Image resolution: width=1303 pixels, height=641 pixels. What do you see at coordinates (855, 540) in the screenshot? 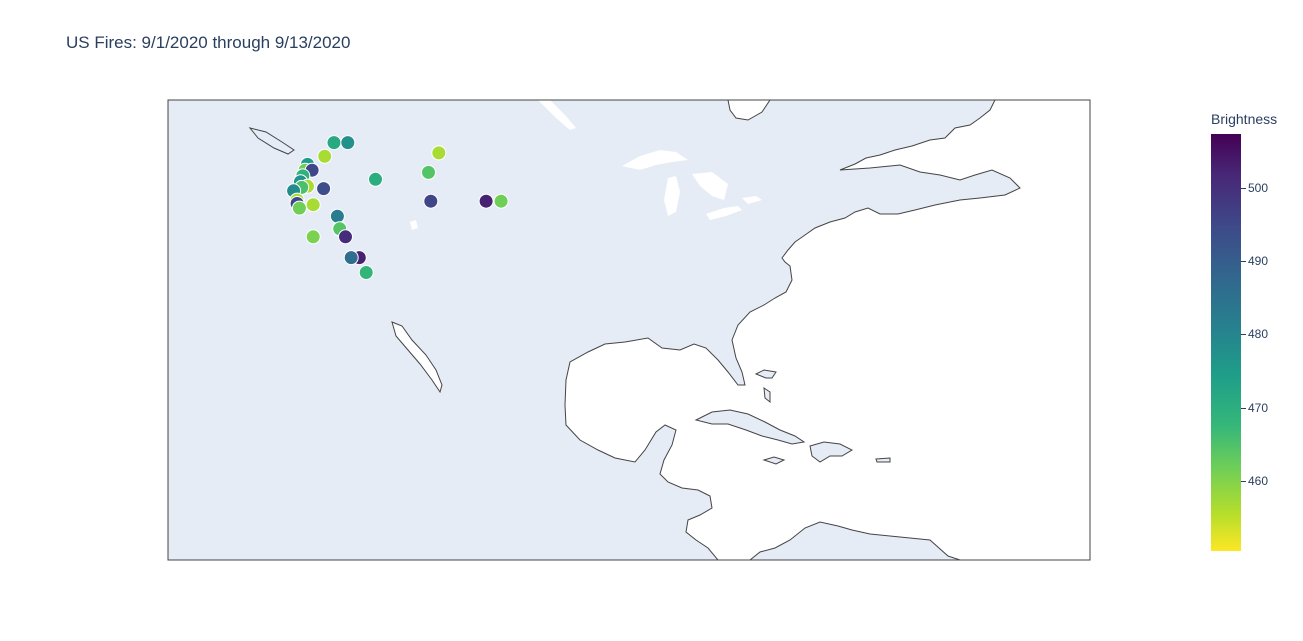
I see `south-america-land` at bounding box center [855, 540].